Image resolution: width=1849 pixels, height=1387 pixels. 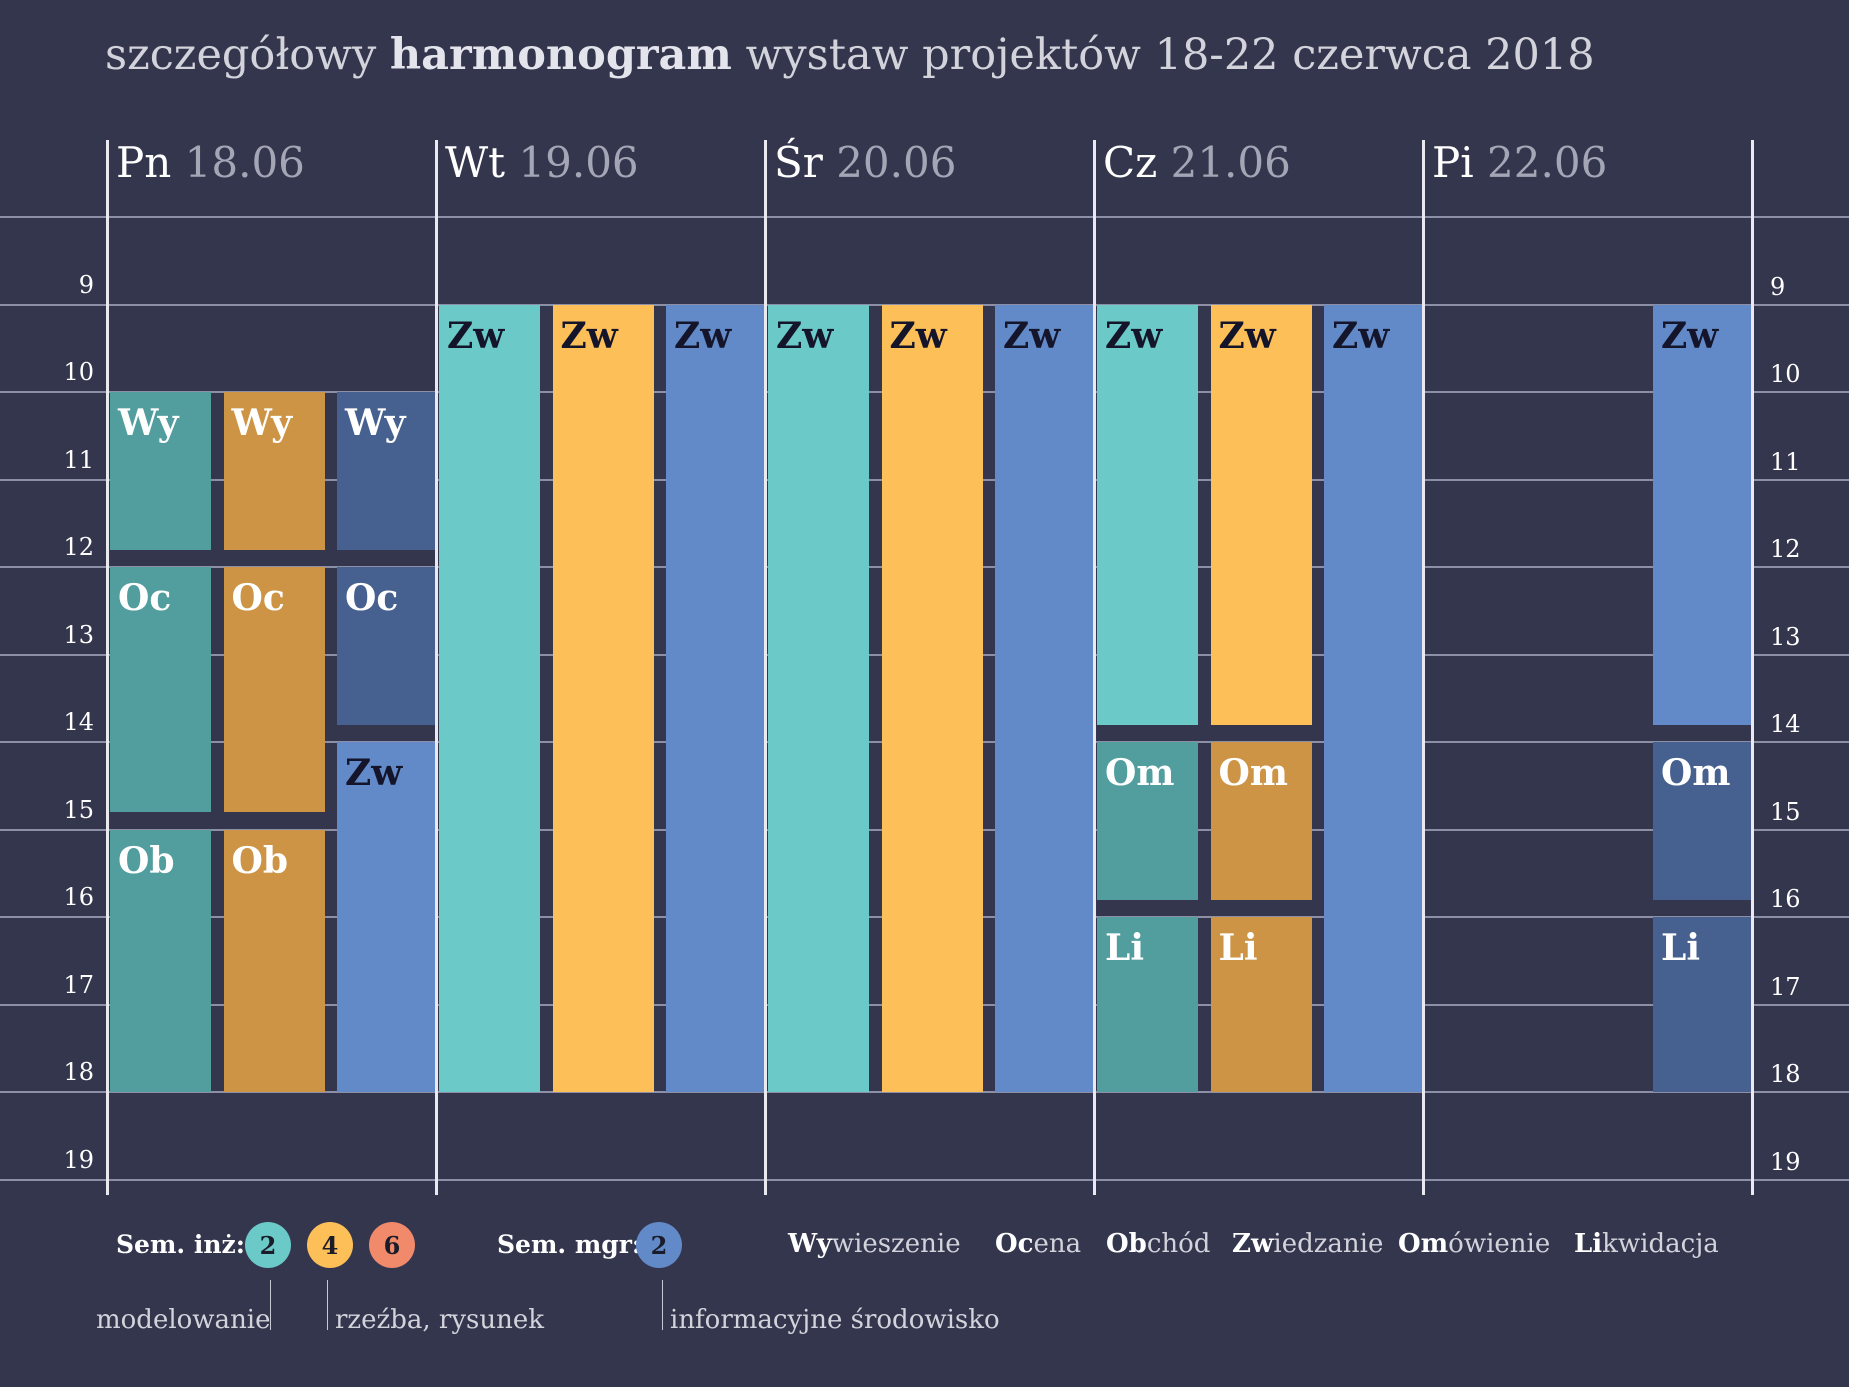 I want to click on badge-inz-4: 4, so click(x=330, y=1245).